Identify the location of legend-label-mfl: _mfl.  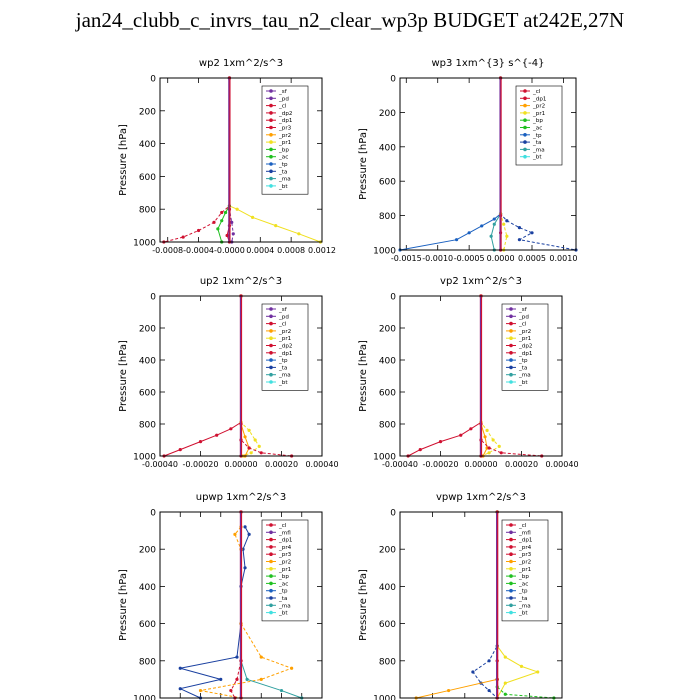
(524, 533).